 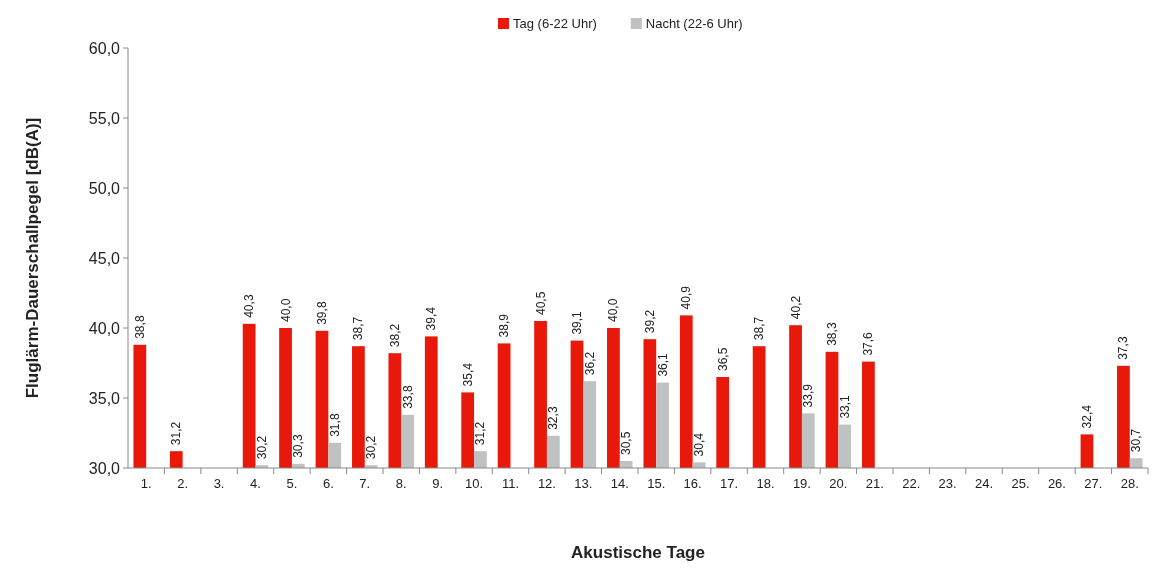 I want to click on data-label: 39,8, so click(x=321, y=313).